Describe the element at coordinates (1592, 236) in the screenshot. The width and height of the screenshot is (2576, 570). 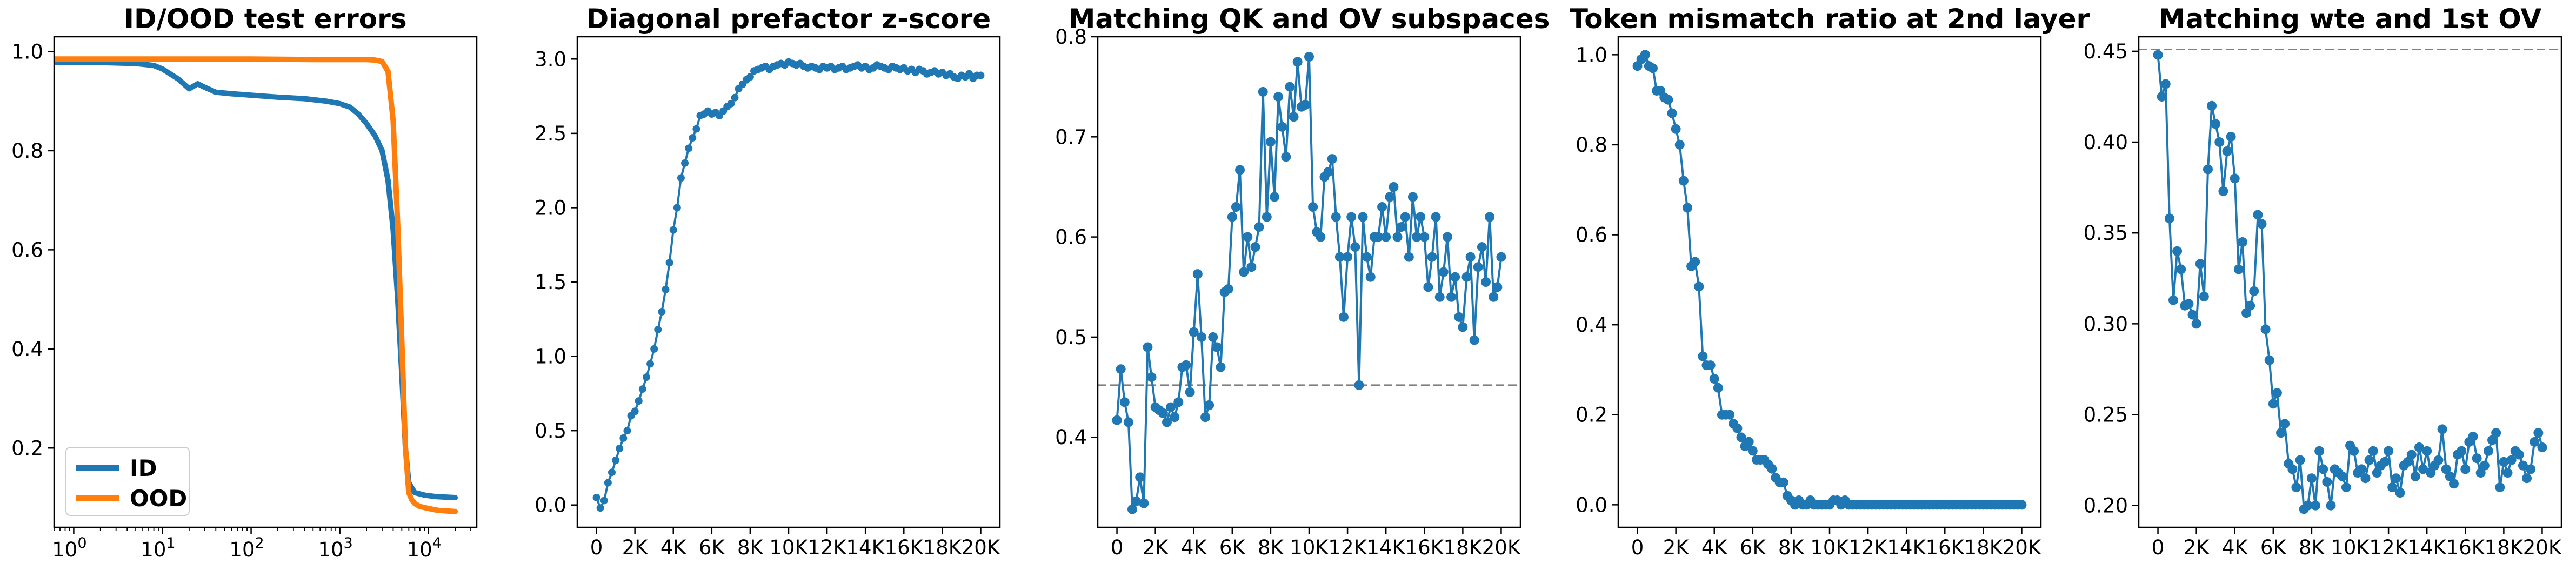
I see `y-tick-label: 0.6` at that location.